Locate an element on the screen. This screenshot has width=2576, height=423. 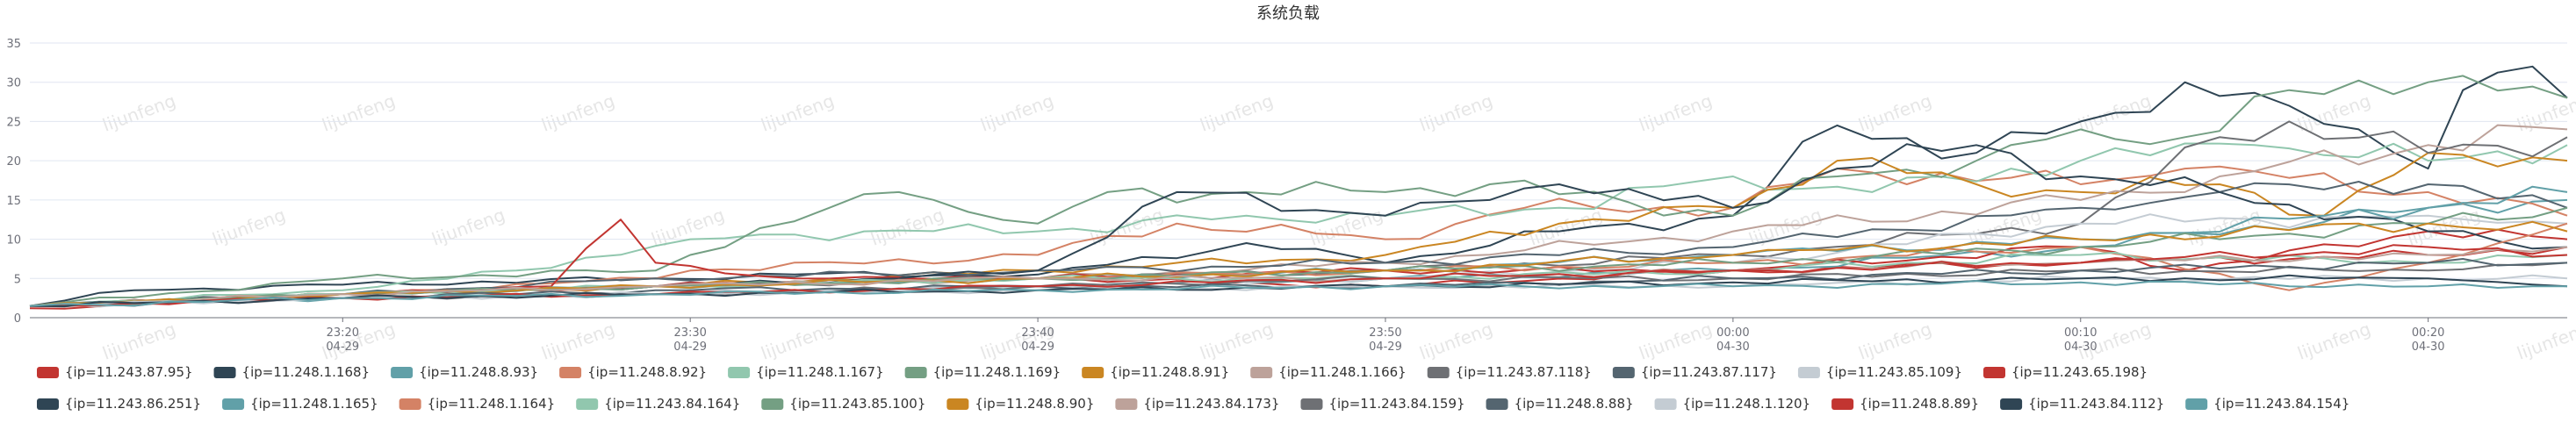
x-tick-time: 23:40 is located at coordinates (1037, 333).